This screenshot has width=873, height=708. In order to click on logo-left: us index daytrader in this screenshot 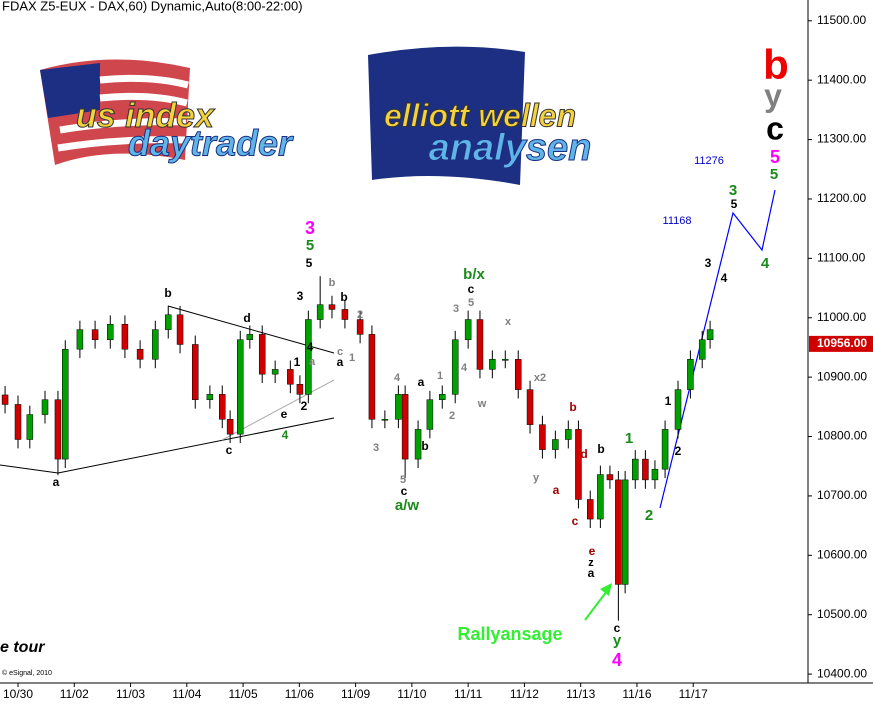, I will do `click(167, 112)`.